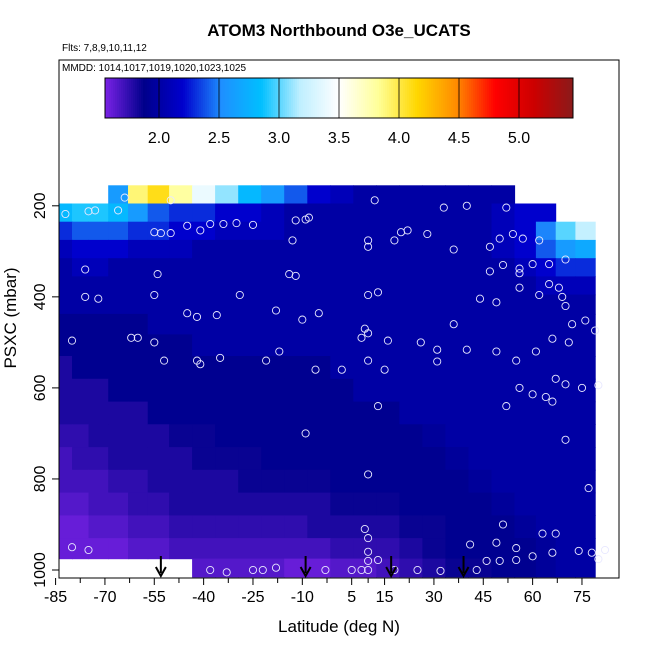  What do you see at coordinates (252, 597) in the screenshot?
I see `x-tick-label: -25` at bounding box center [252, 597].